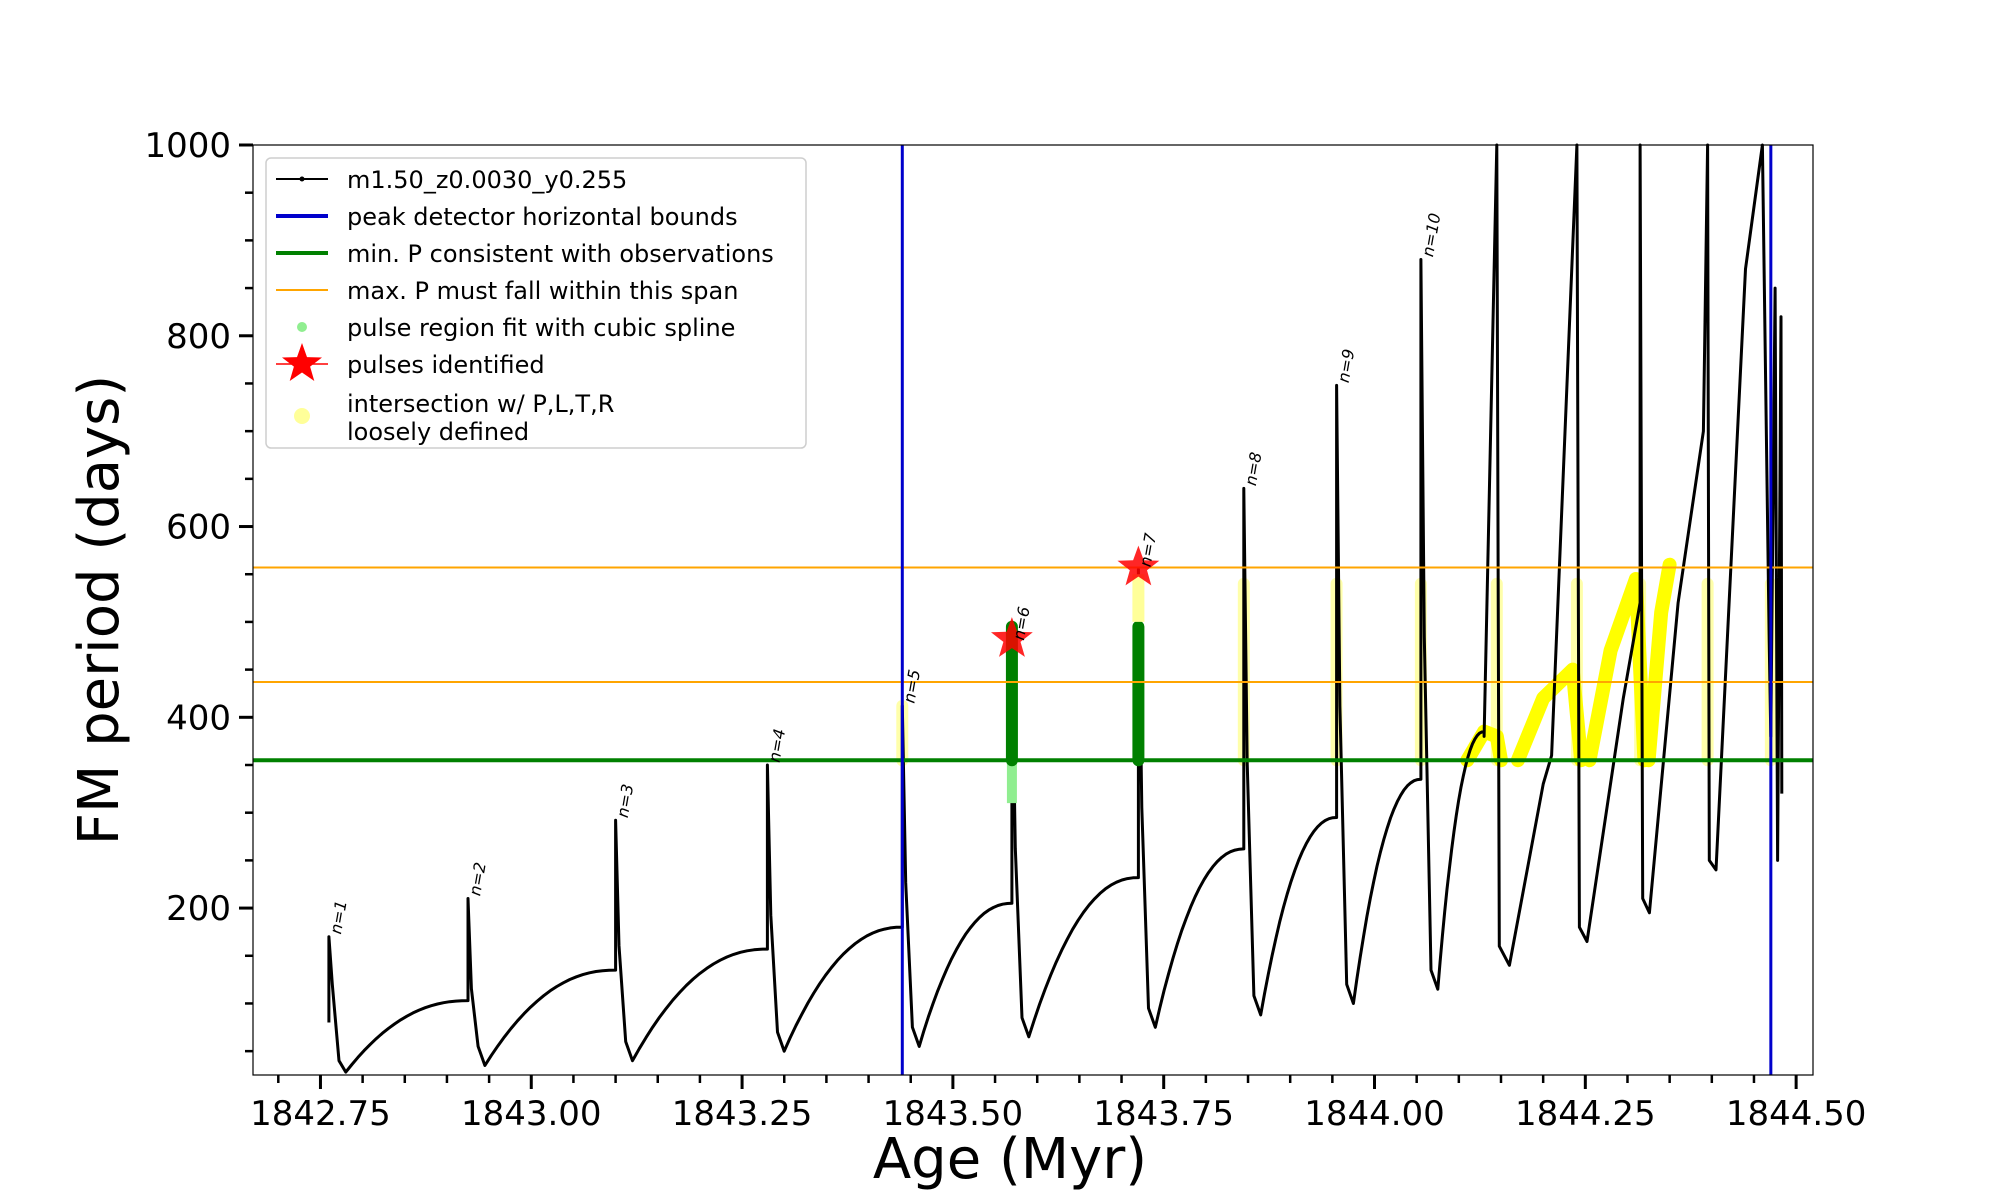 The height and width of the screenshot is (1200, 2000). Describe the element at coordinates (187, 146) in the screenshot. I see `y-tick-label: 1000` at that location.